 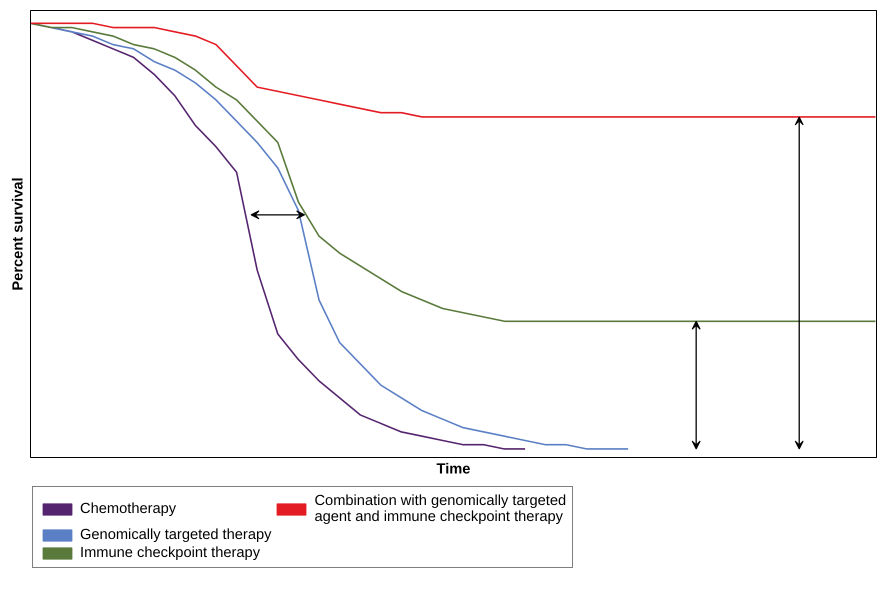 What do you see at coordinates (18, 234) in the screenshot?
I see `y-axis-title: Percent survival` at bounding box center [18, 234].